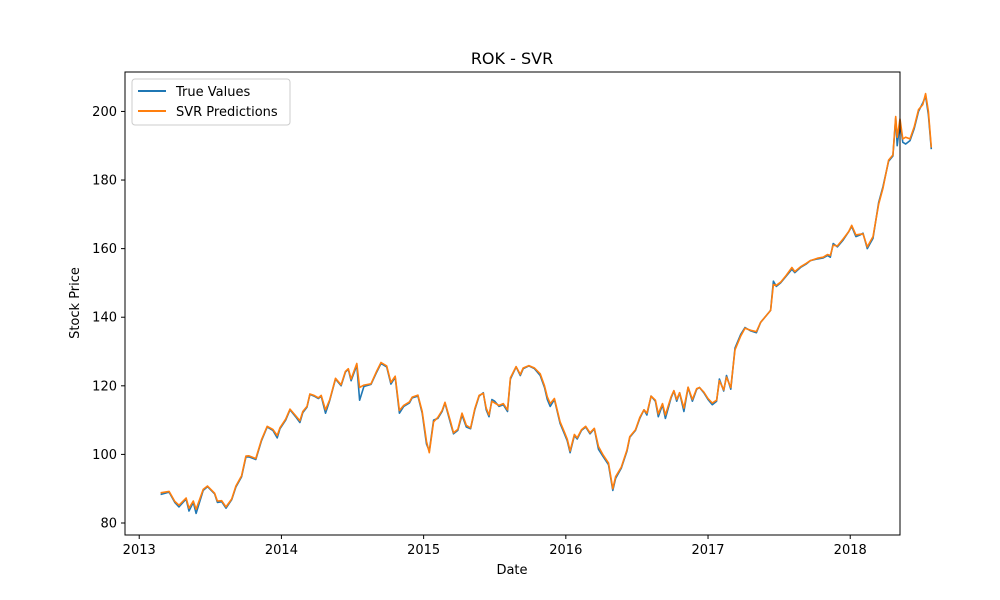  What do you see at coordinates (75, 303) in the screenshot?
I see `y-axis-label: Stock Price` at bounding box center [75, 303].